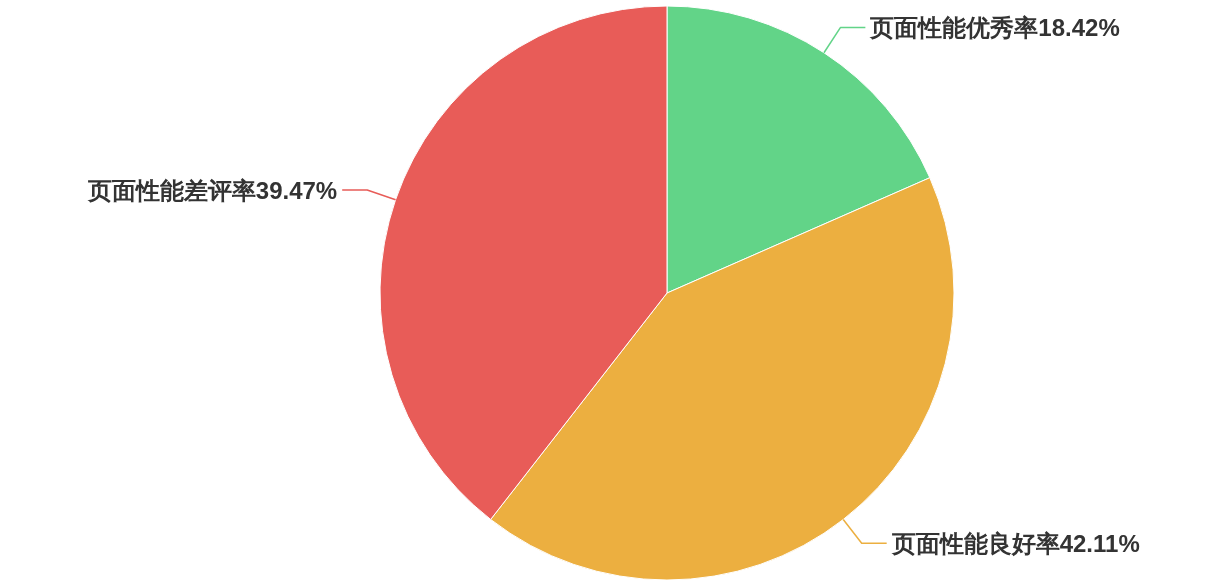 This screenshot has height=588, width=1222. Describe the element at coordinates (212, 190) in the screenshot. I see `slice-label: 页面性能差评率39.47%` at that location.